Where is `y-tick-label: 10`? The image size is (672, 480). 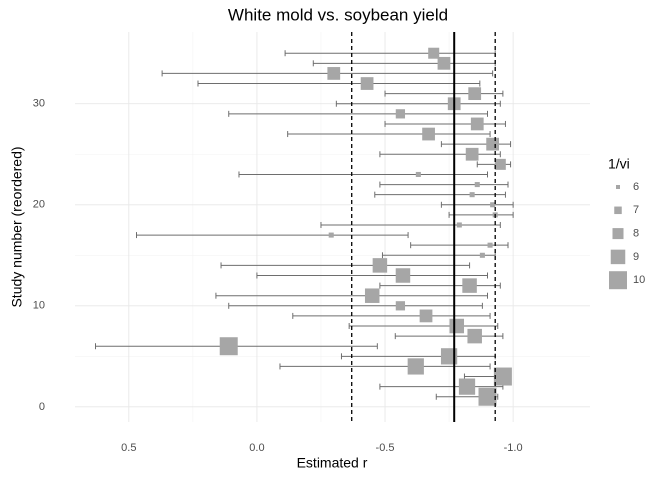 y-tick-label: 10 is located at coordinates (39, 306).